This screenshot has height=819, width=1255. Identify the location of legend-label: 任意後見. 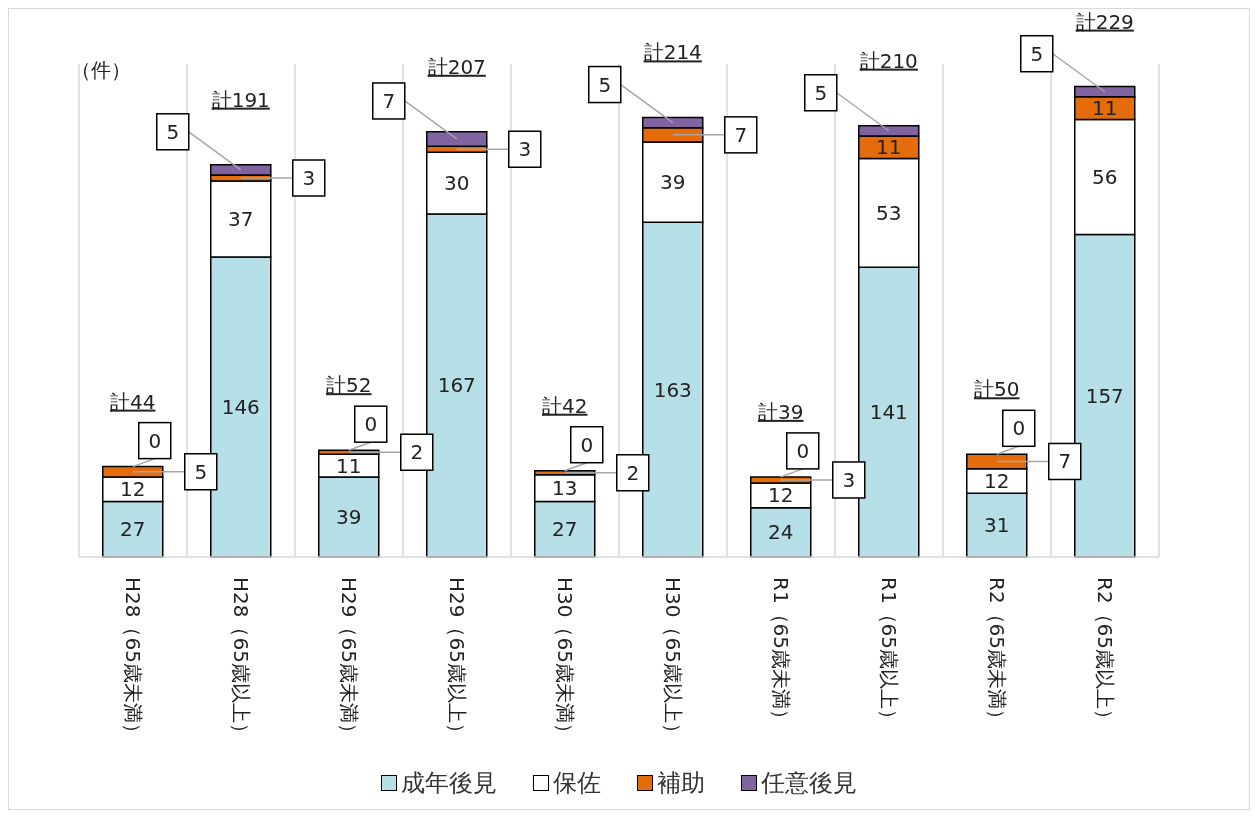
(808, 783).